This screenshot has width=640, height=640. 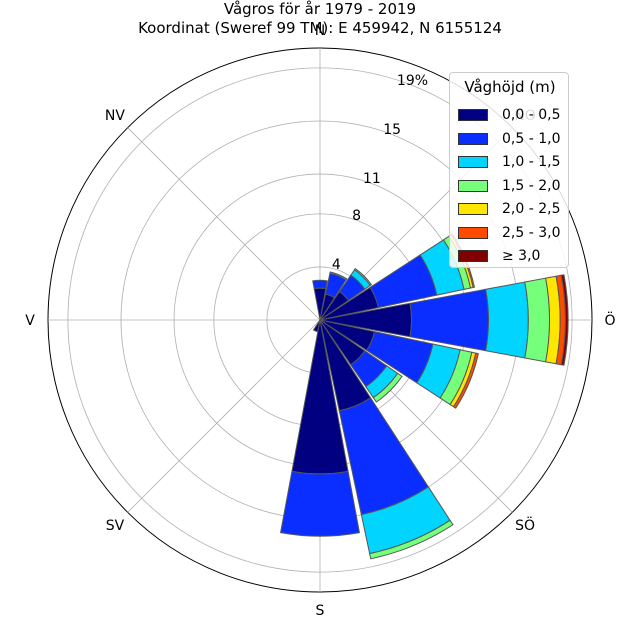 What do you see at coordinates (372, 179) in the screenshot?
I see `radial-tick-label: 11` at bounding box center [372, 179].